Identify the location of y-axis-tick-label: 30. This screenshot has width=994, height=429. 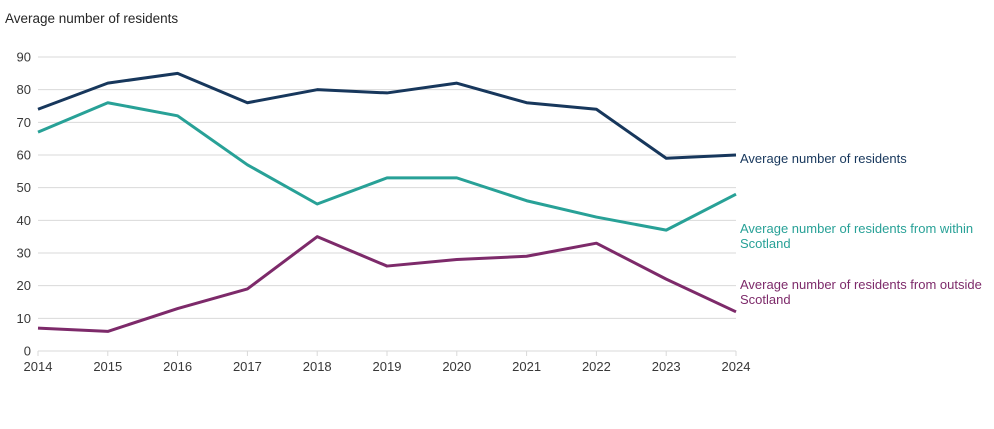
(24, 253).